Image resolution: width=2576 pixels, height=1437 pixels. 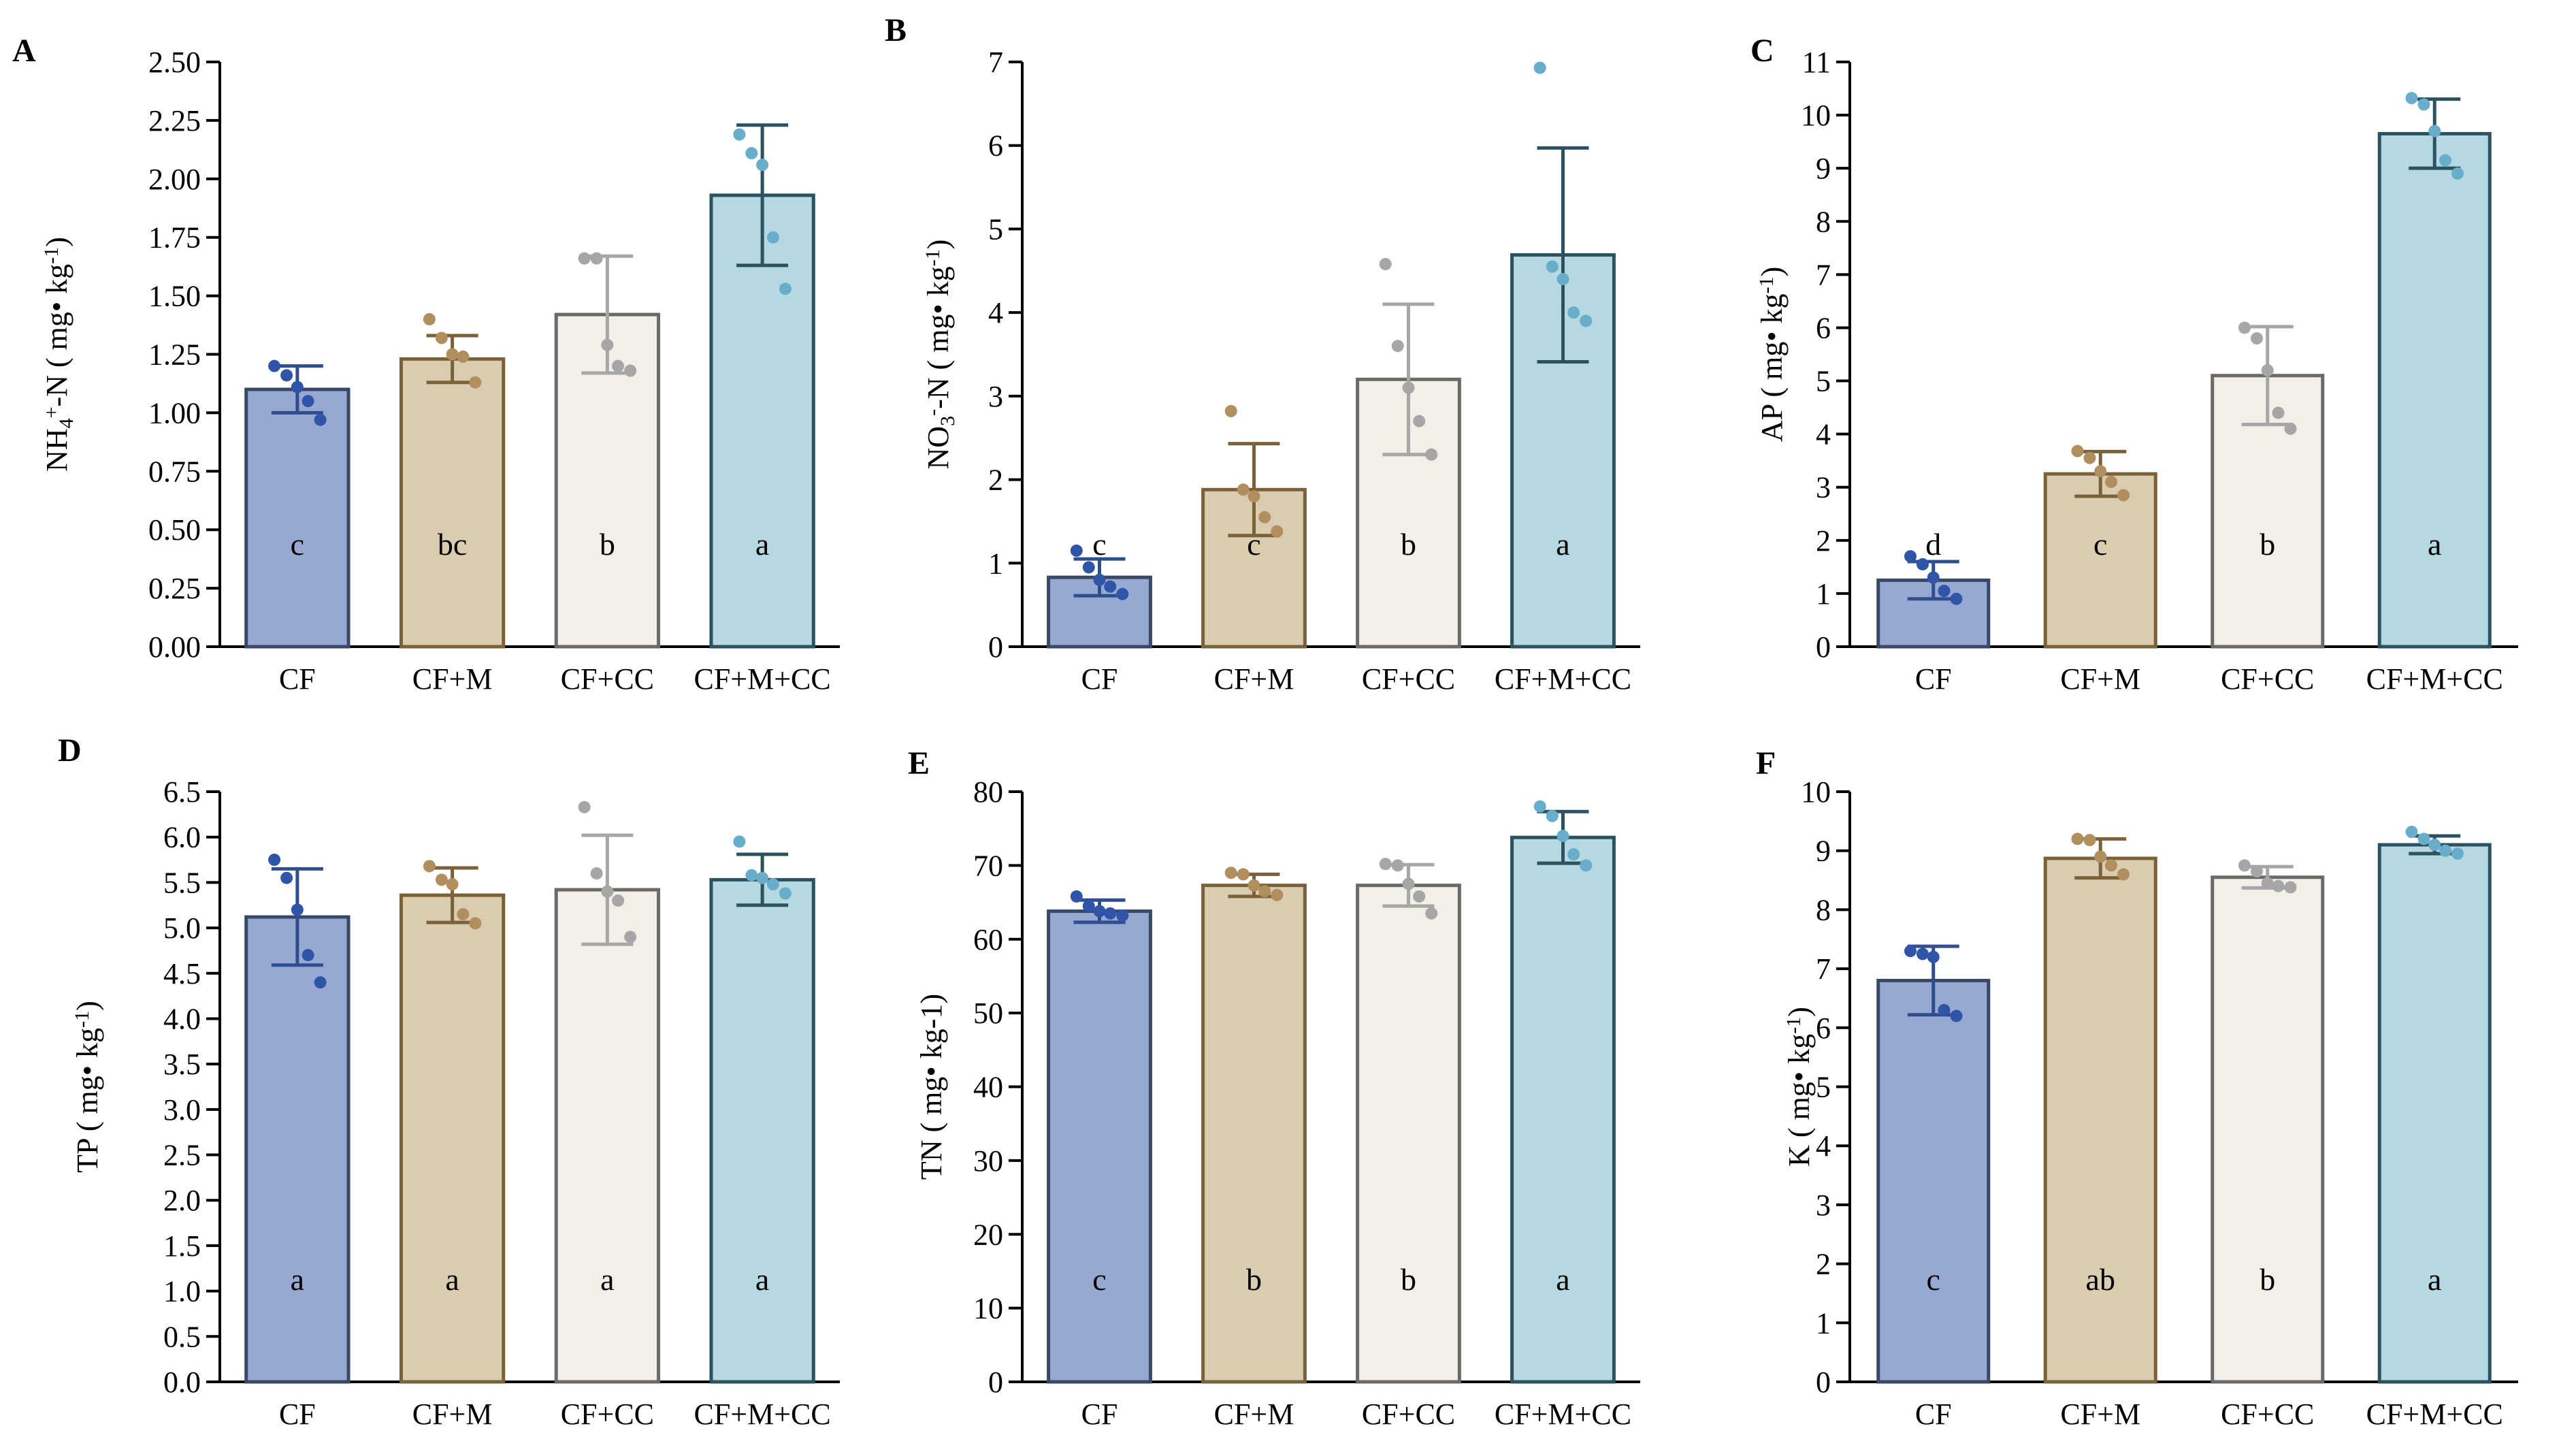 What do you see at coordinates (2100, 1120) in the screenshot?
I see `bar-CF+M` at bounding box center [2100, 1120].